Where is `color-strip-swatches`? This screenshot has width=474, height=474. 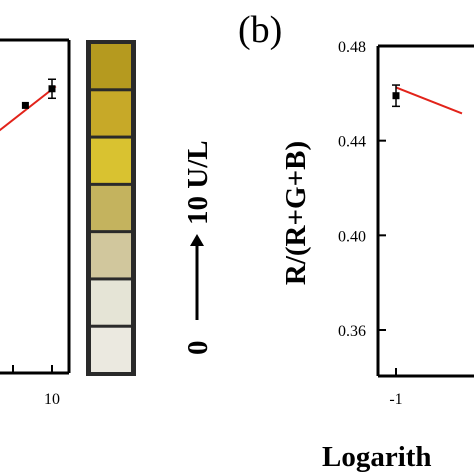 color-strip-swatches is located at coordinates (111, 208).